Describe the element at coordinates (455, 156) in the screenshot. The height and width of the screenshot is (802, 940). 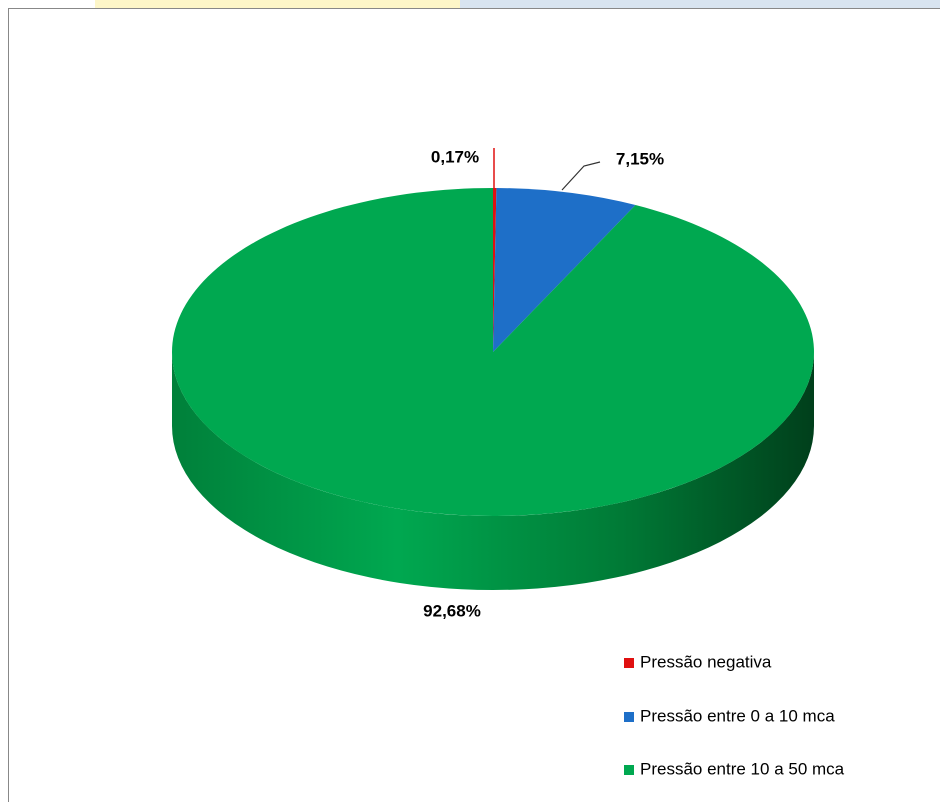
I see `data-label: 0,17%` at that location.